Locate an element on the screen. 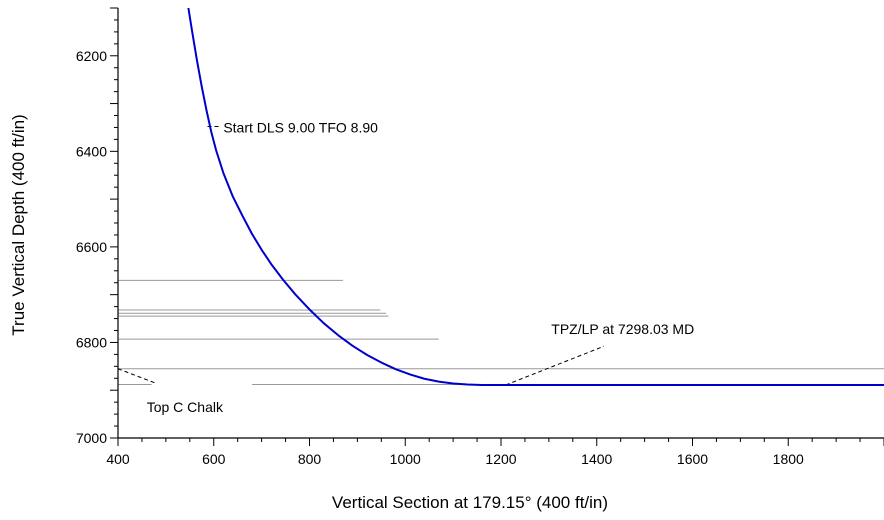  annotation-label: TPZ/LP at 7298.03 MD is located at coordinates (622, 329).